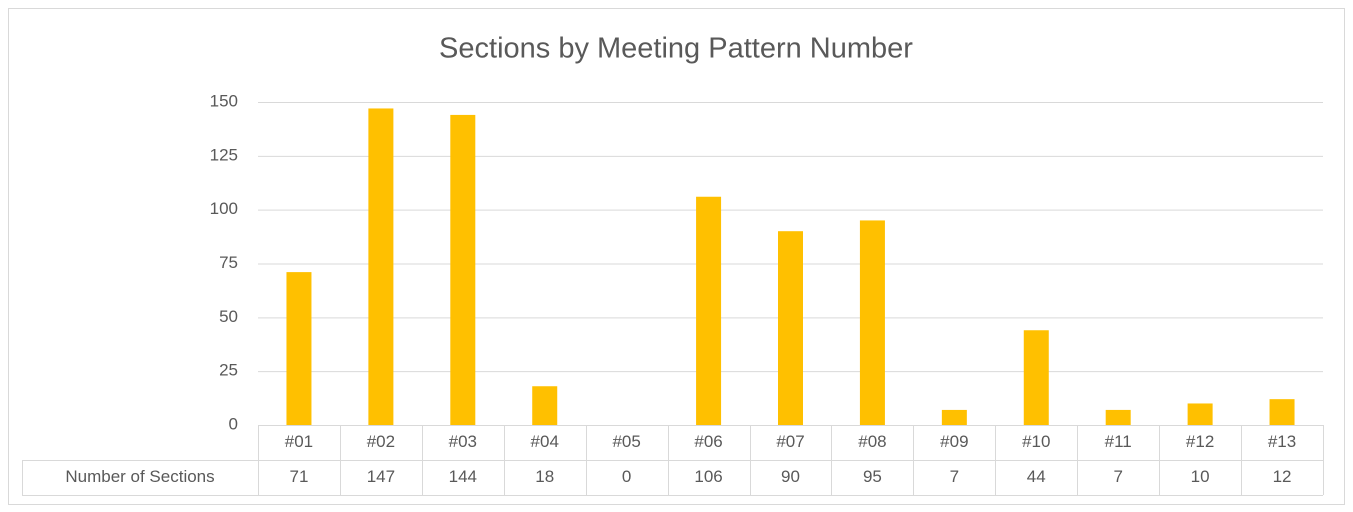 The image size is (1353, 512). What do you see at coordinates (790, 476) in the screenshot?
I see `table-value: 90` at bounding box center [790, 476].